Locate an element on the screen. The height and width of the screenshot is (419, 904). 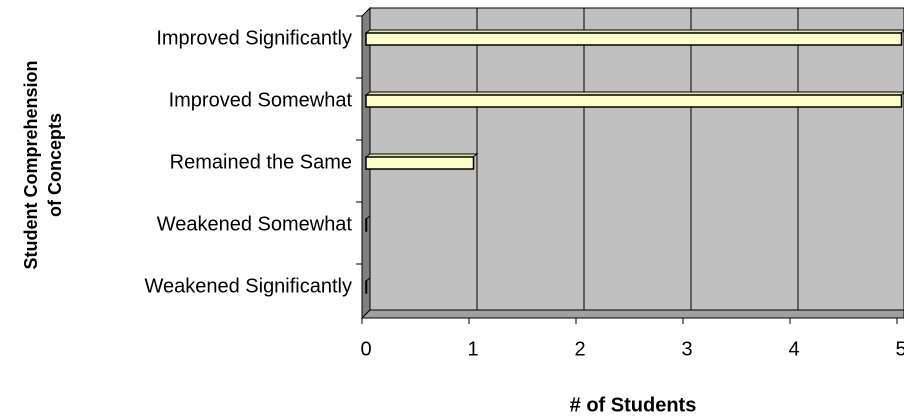
floor is located at coordinates (632, 314).